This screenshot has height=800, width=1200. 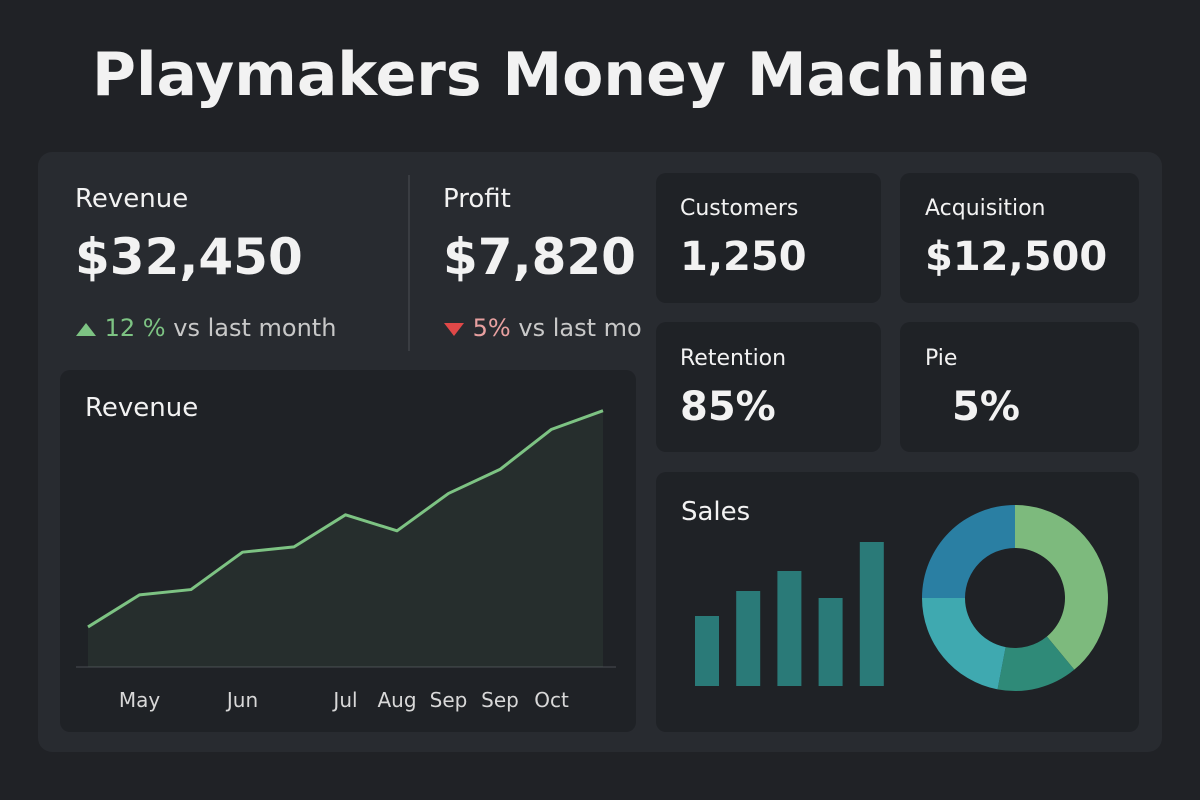 I want to click on kpi-label: Profit, so click(x=477, y=199).